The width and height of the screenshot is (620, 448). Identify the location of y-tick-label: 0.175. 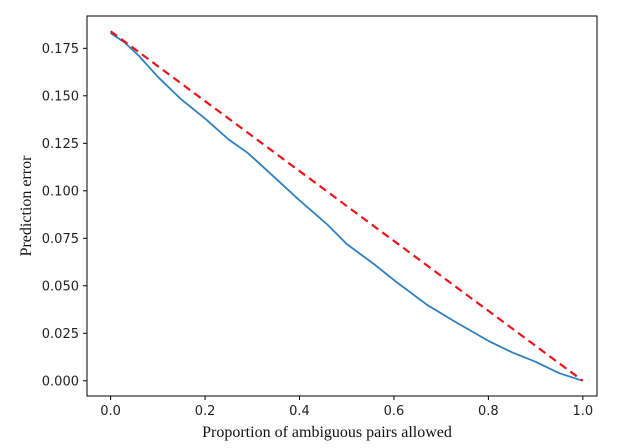
(60, 49).